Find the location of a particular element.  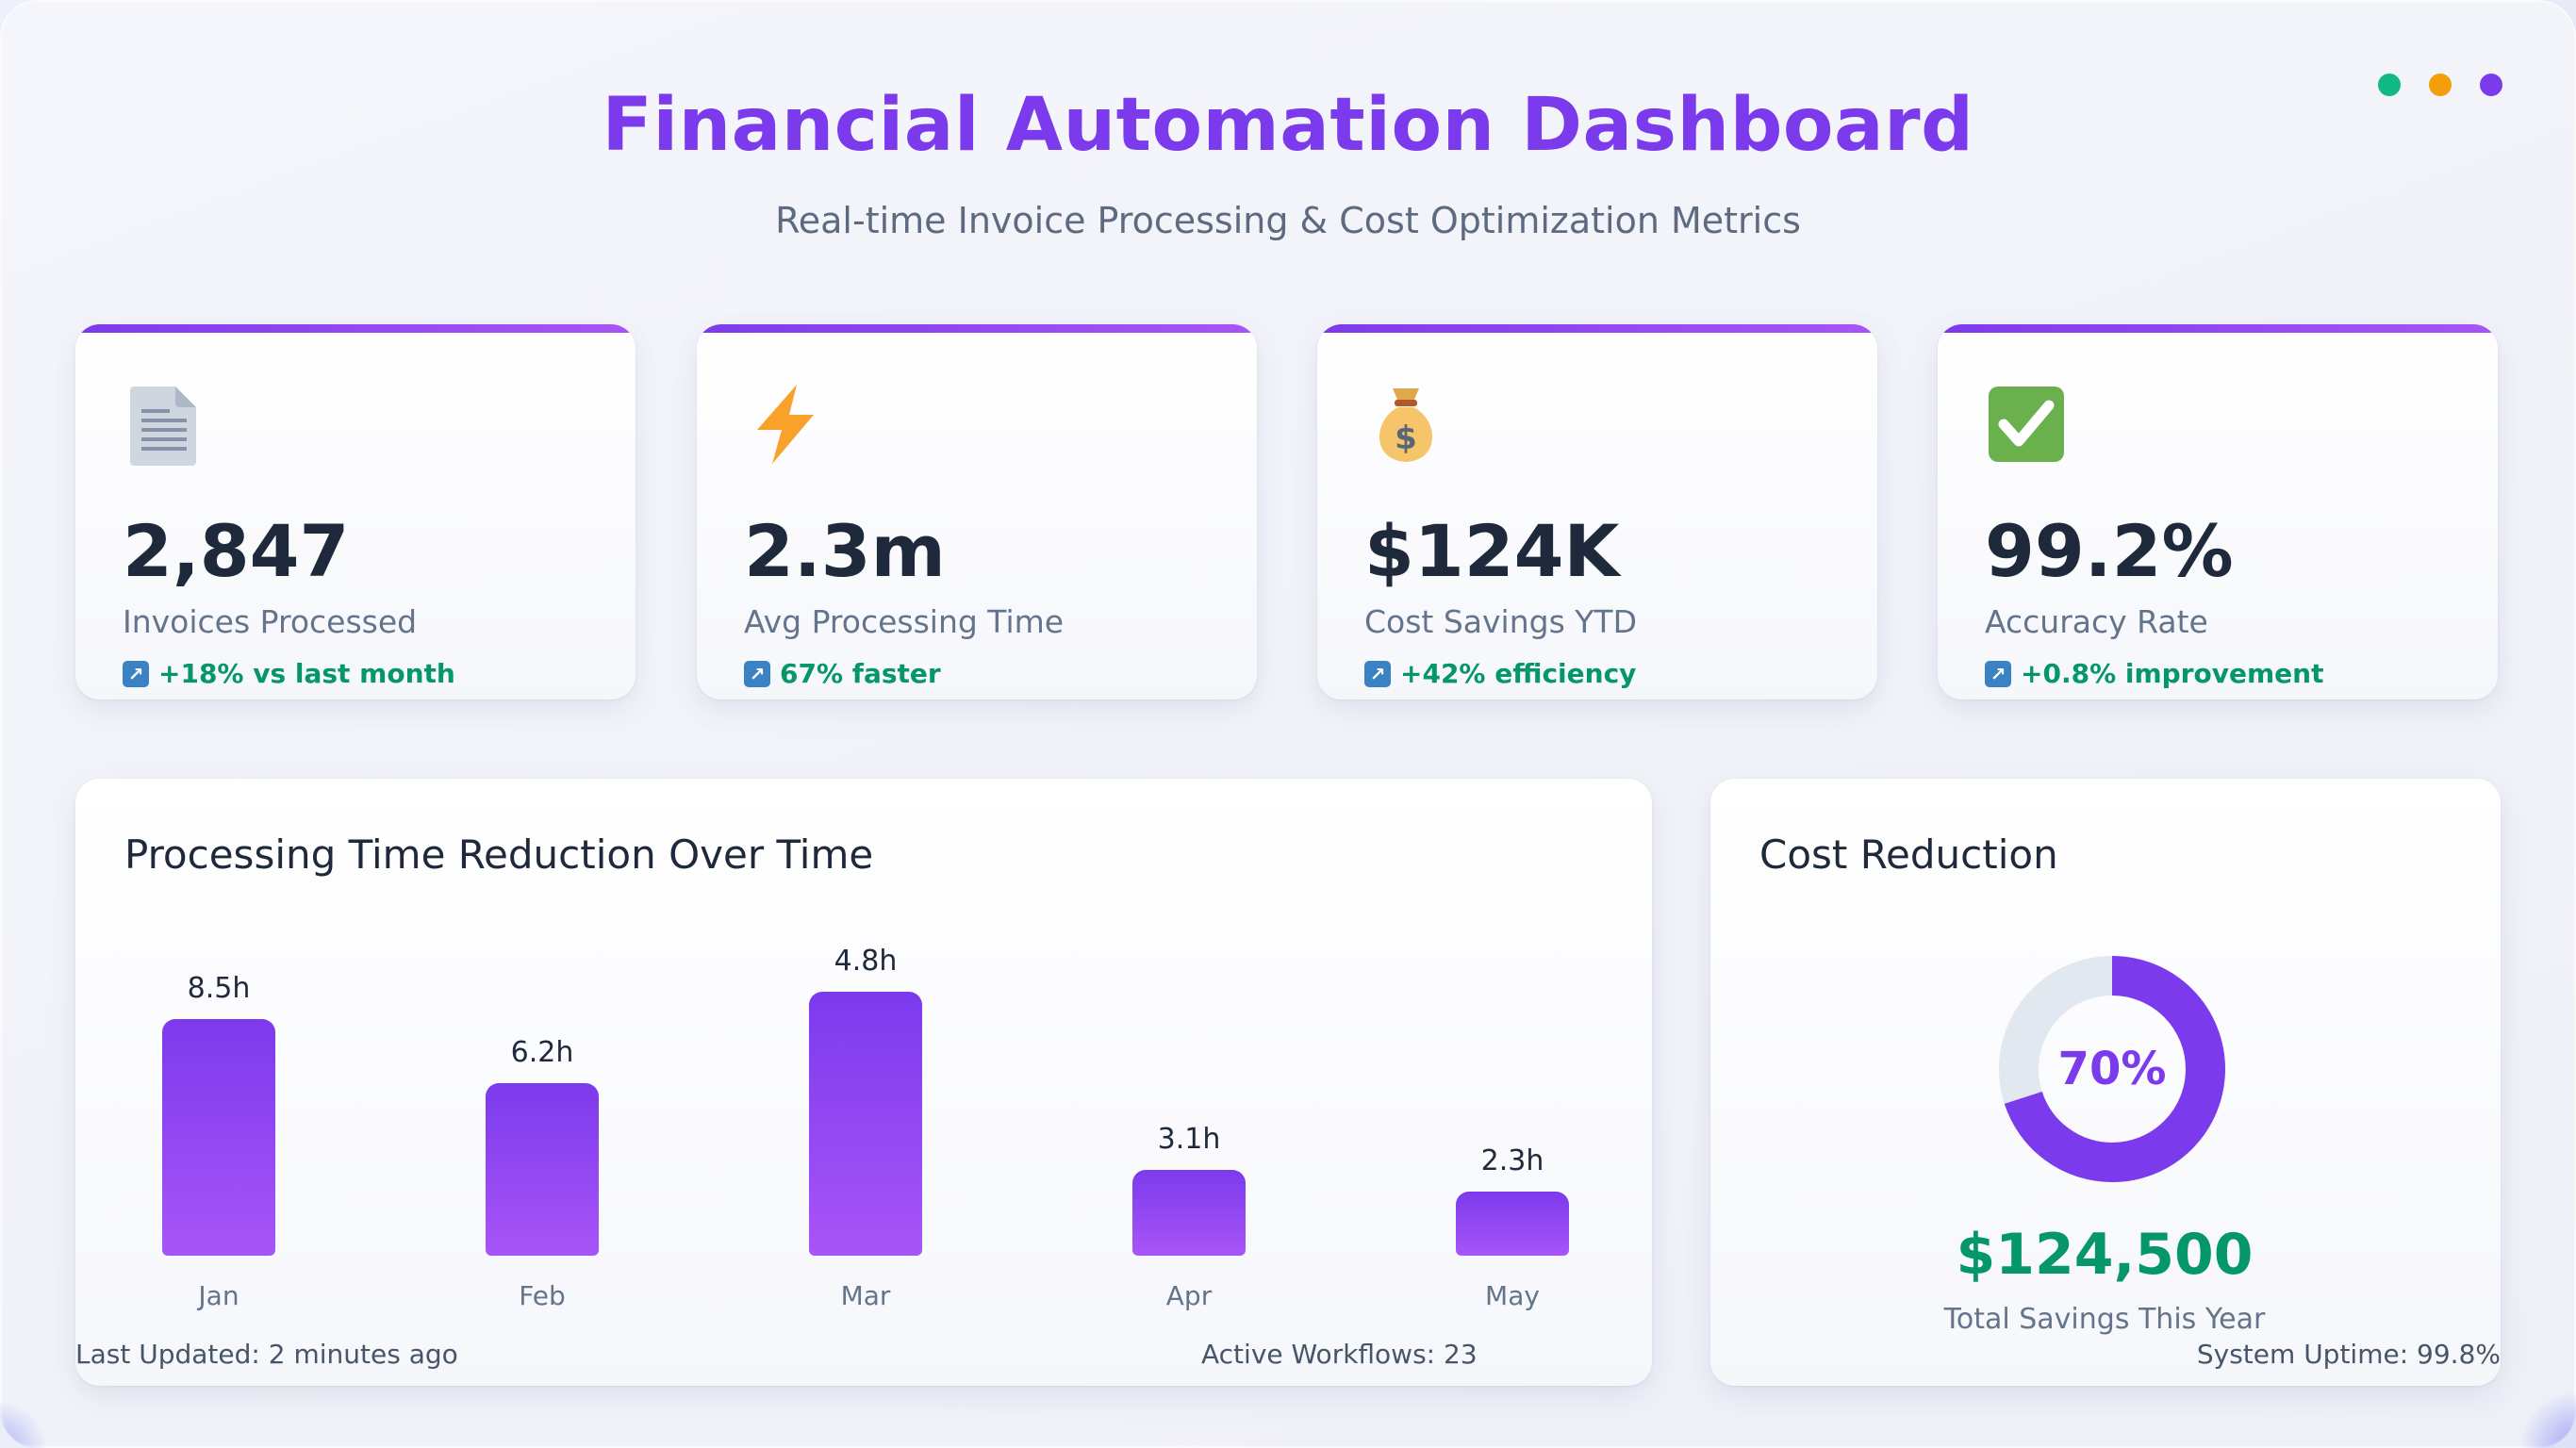

orange-dot is located at coordinates (2440, 85).